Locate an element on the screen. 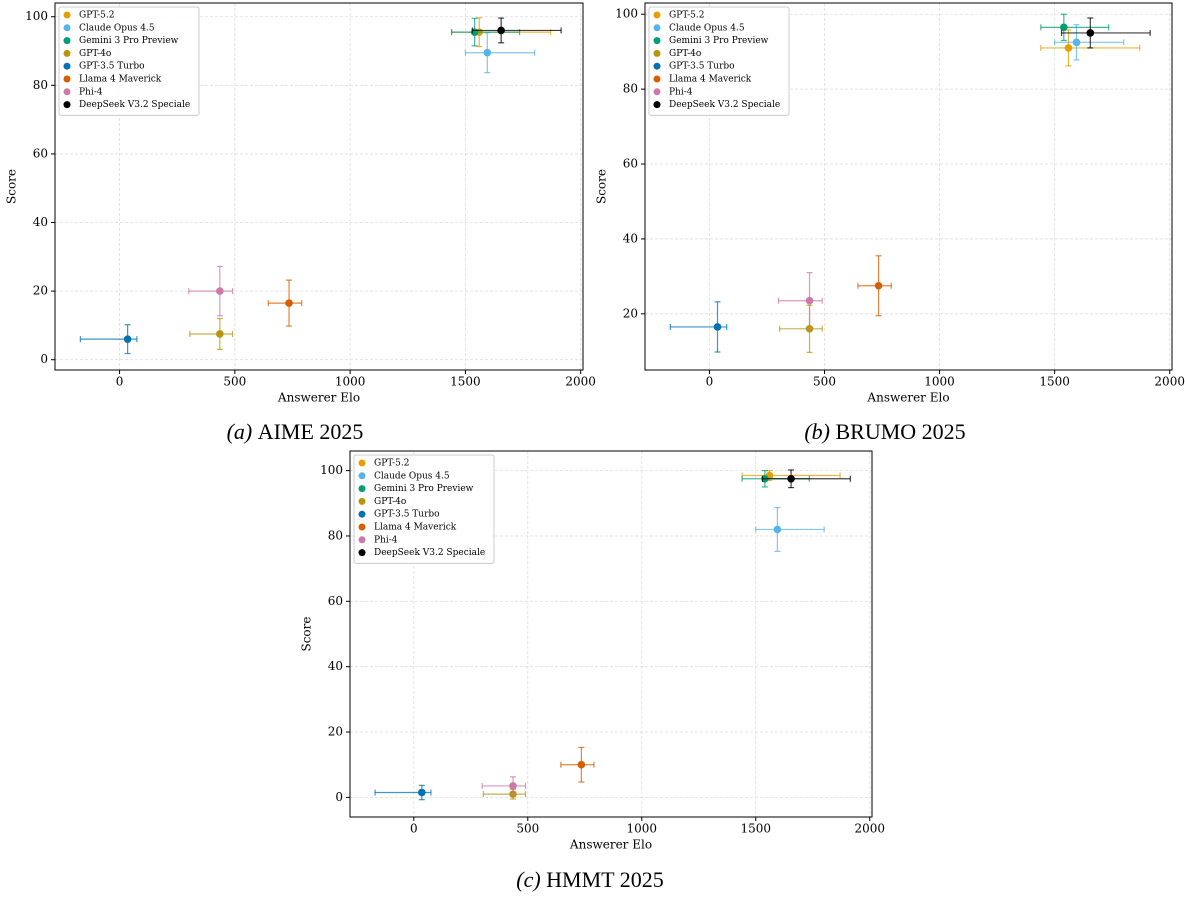 The width and height of the screenshot is (1185, 898). caption-label: (a) is located at coordinates (240, 431).